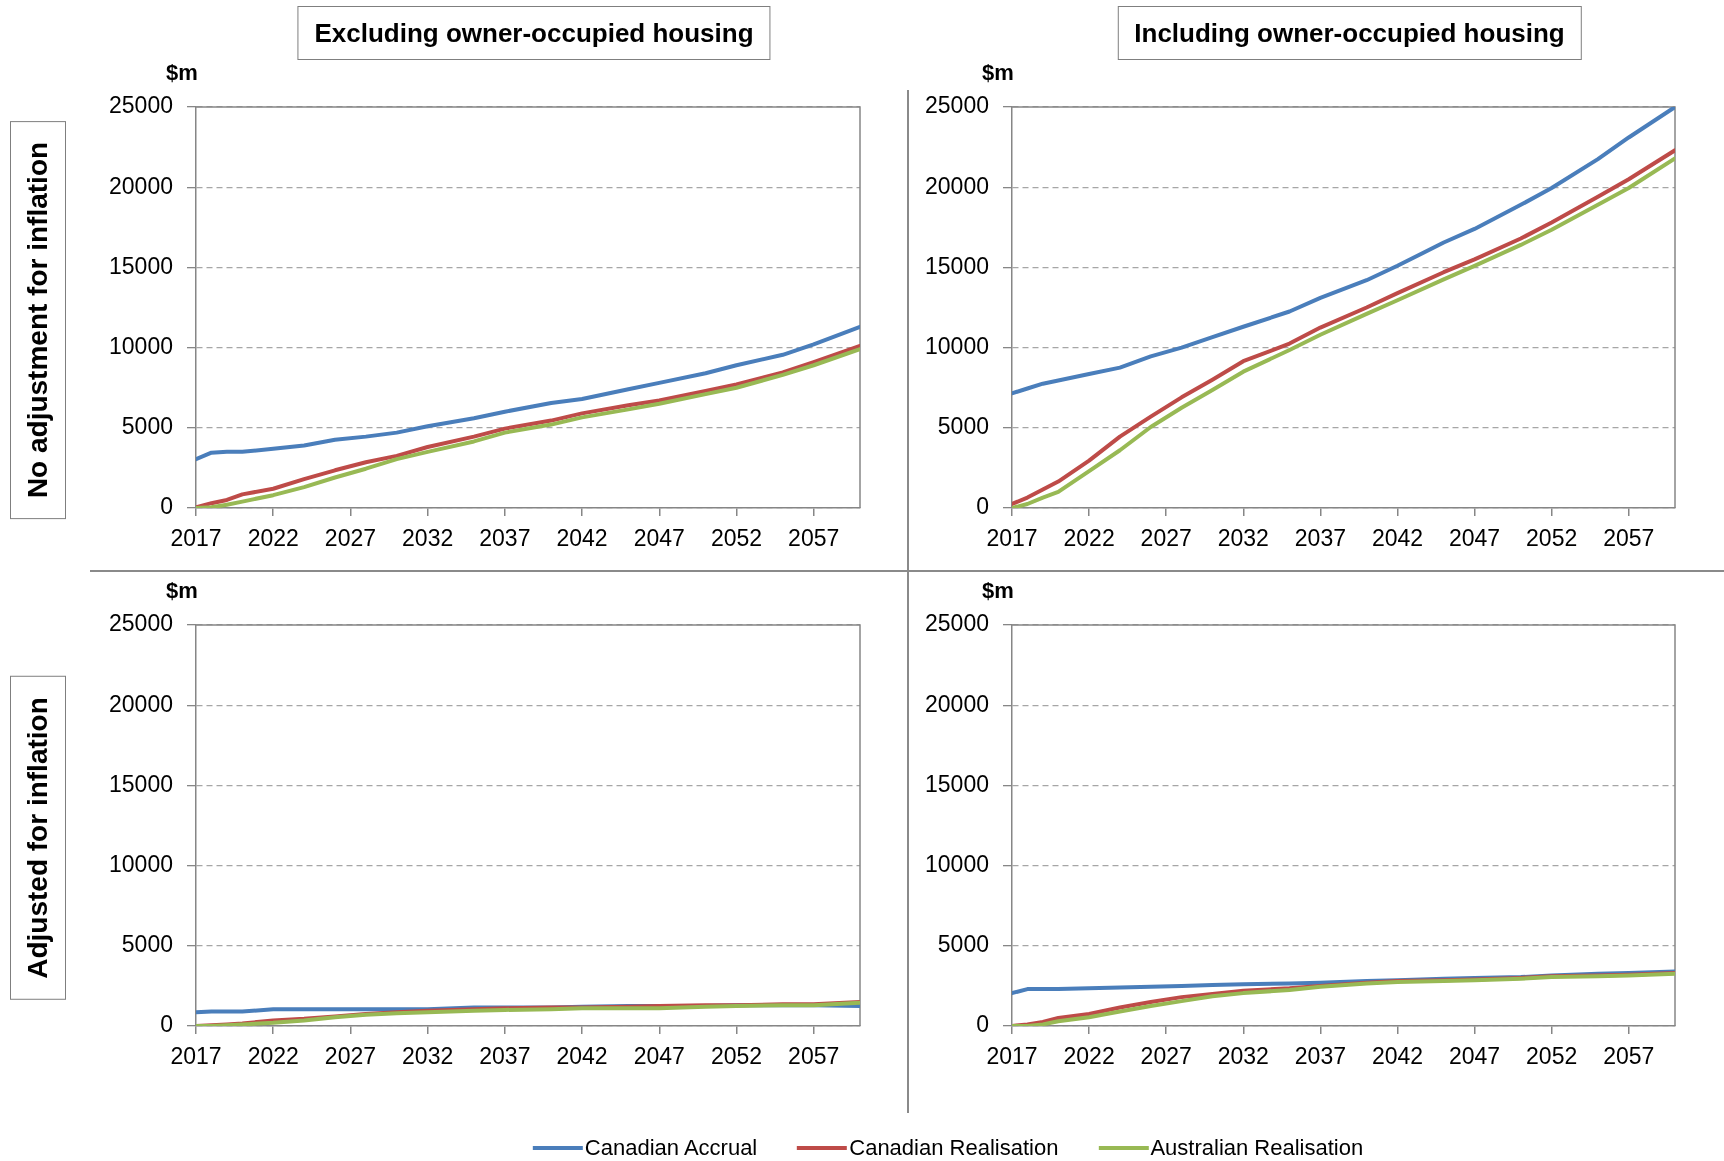  Describe the element at coordinates (954, 1148) in the screenshot. I see `legend-label: Canadian Realisation` at that location.